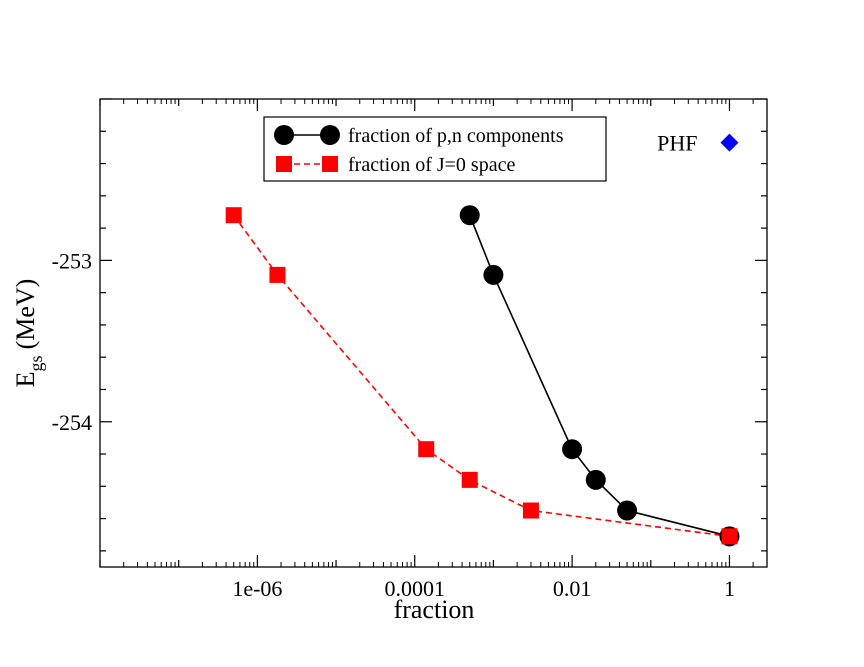 The image size is (864, 667). I want to click on svg-text:Egs(MeV): Egs (MeV), so click(28, 333).